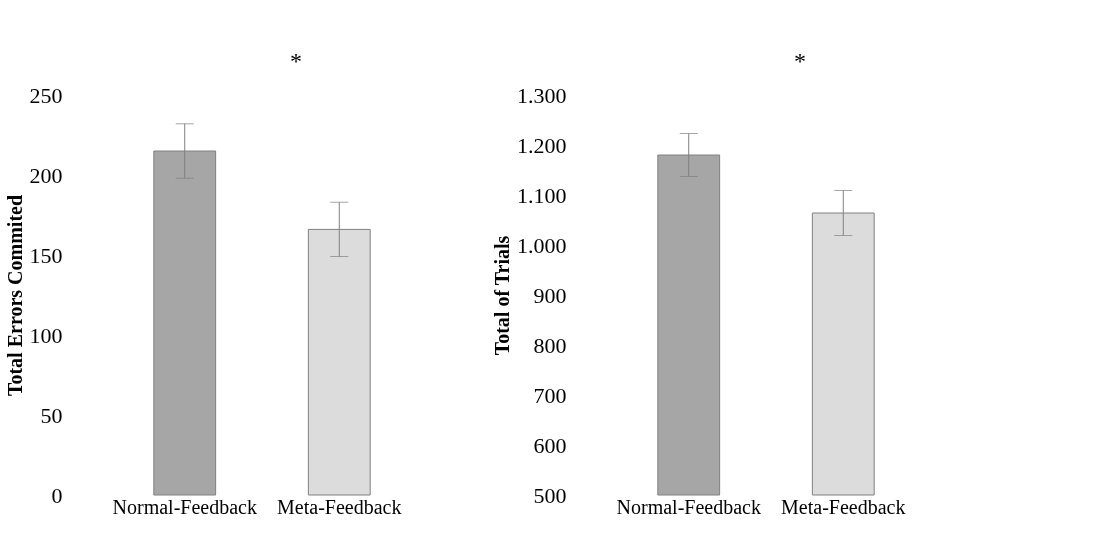 This screenshot has height=546, width=1099. I want to click on y-tick-label: 250, so click(46, 95).